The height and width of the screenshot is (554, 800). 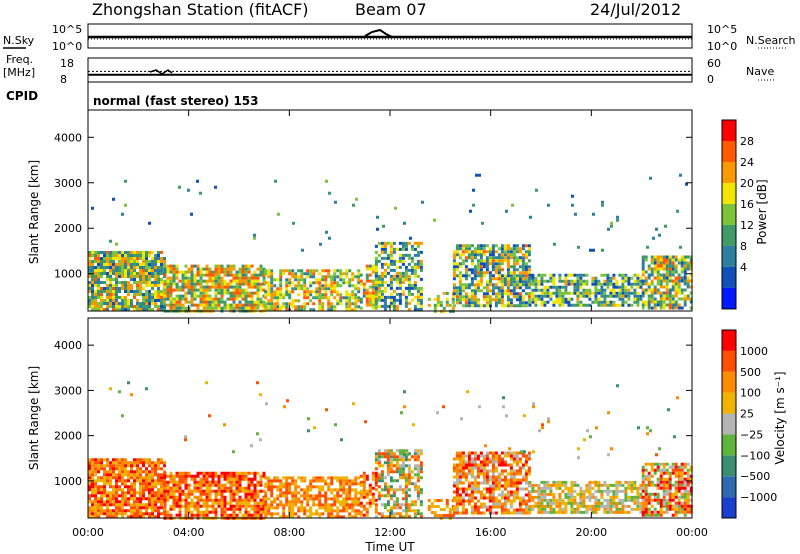 What do you see at coordinates (750, 372) in the screenshot?
I see `colorbar-tick-velocity-1: 500` at bounding box center [750, 372].